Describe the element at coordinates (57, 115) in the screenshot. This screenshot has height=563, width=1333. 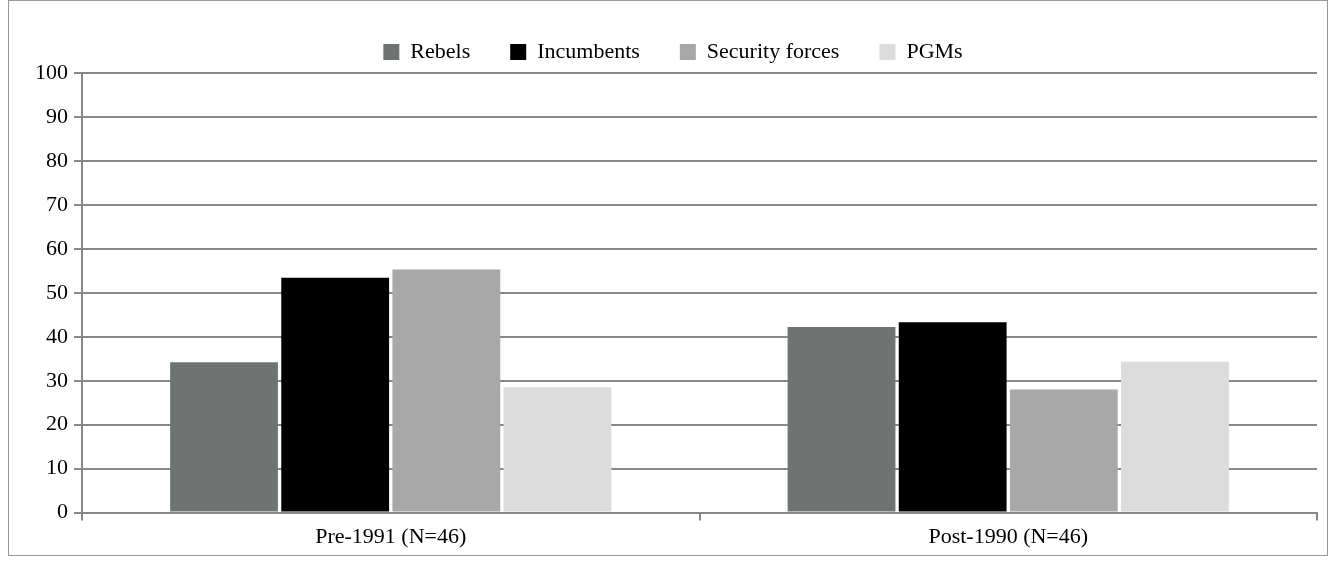
I see `y-tick-label: 90` at that location.